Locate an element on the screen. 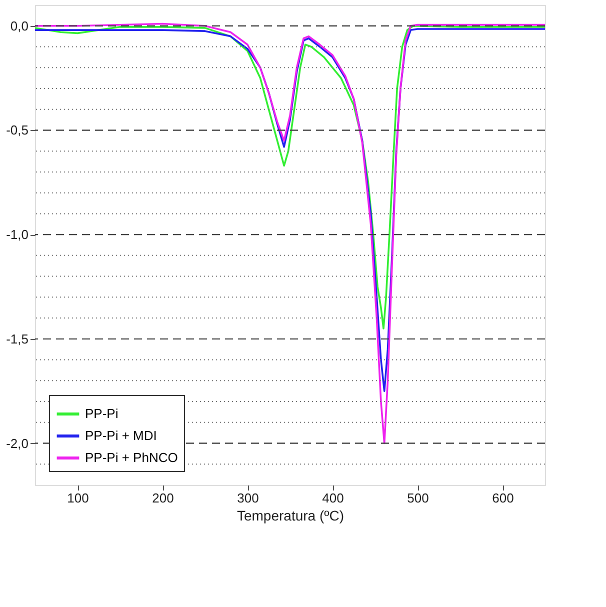 This screenshot has width=606, height=607. x-tick-label: 400 is located at coordinates (333, 498).